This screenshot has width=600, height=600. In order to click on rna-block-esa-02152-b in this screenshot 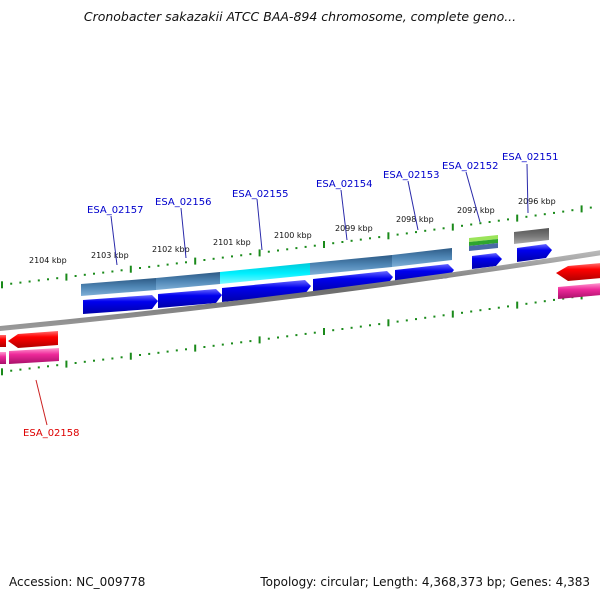, I will do `click(483, 242)`.